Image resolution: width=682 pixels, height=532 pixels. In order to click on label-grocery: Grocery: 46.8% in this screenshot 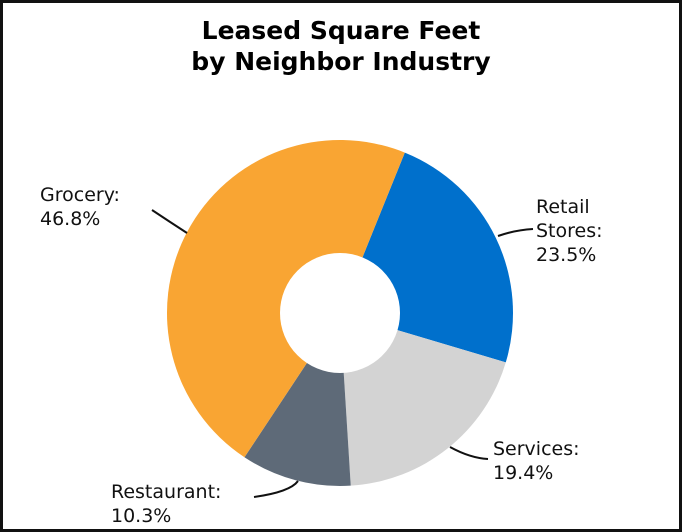, I will do `click(80, 207)`.